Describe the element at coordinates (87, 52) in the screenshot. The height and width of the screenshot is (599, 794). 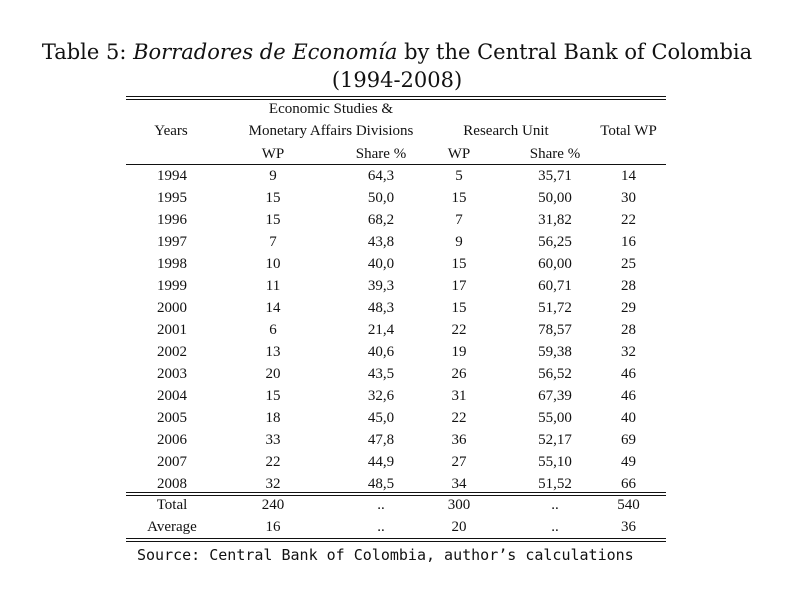
I see `title-prefix: Table 5:` at that location.